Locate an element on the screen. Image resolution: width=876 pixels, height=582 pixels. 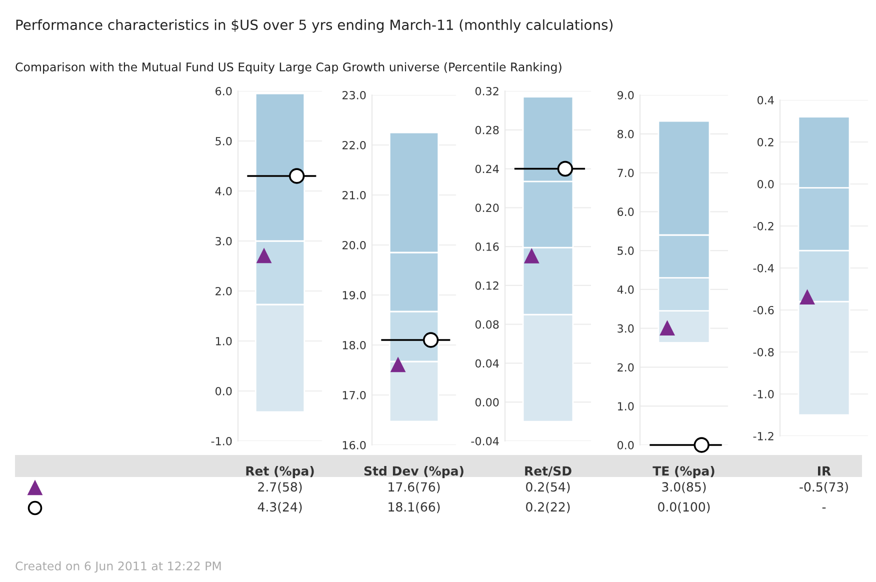
x-axis-title: TE (%pa) is located at coordinates (683, 472).